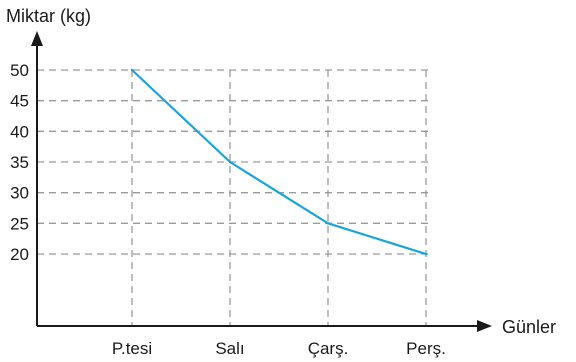 The height and width of the screenshot is (362, 576). I want to click on x-tick-label: Çarş., so click(328, 348).